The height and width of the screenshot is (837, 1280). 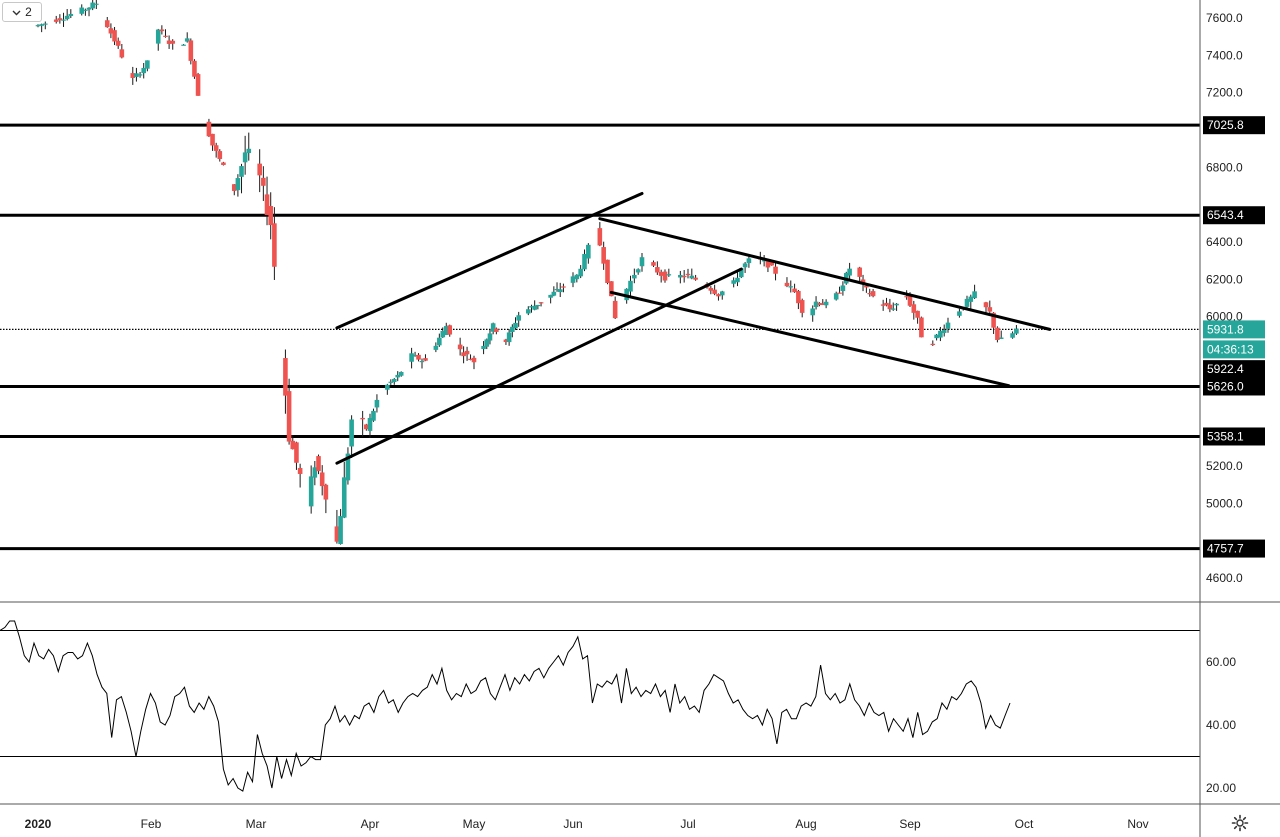 I want to click on interval-selector: 2, so click(x=22, y=12).